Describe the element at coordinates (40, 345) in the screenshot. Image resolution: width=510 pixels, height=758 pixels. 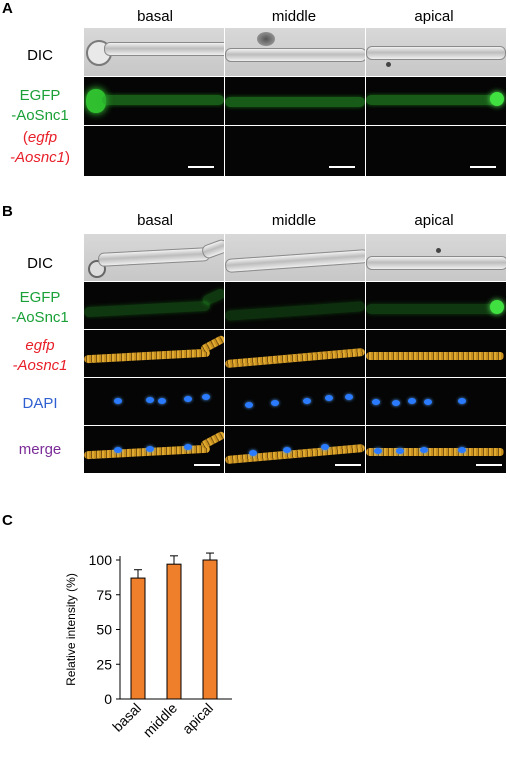
I see `panel-b-mutant-line1: egfp` at that location.